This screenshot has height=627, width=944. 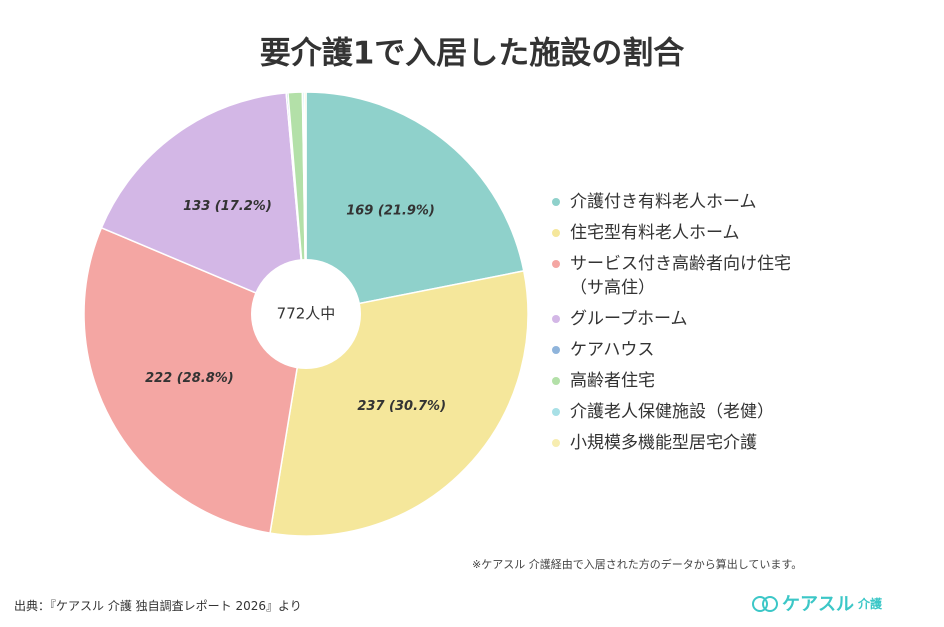 I want to click on legend-item: 介護付き有料老人ホーム, so click(x=683, y=202).